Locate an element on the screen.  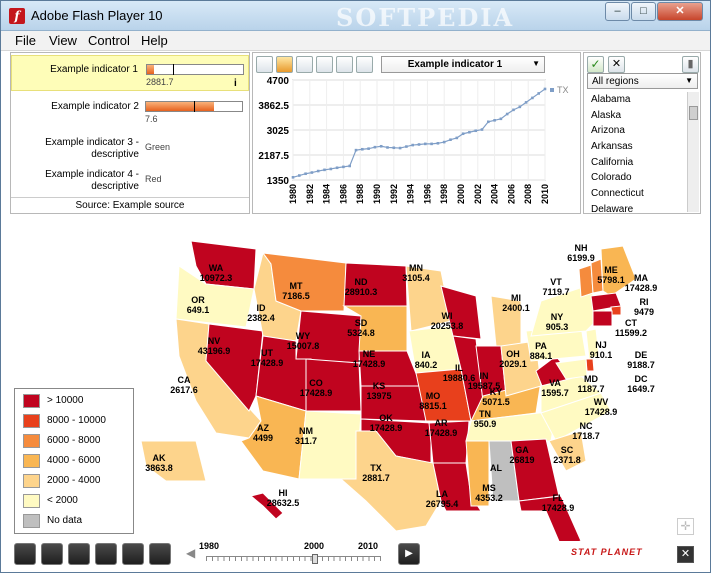
menu-help: Help is located at coordinates (154, 40).